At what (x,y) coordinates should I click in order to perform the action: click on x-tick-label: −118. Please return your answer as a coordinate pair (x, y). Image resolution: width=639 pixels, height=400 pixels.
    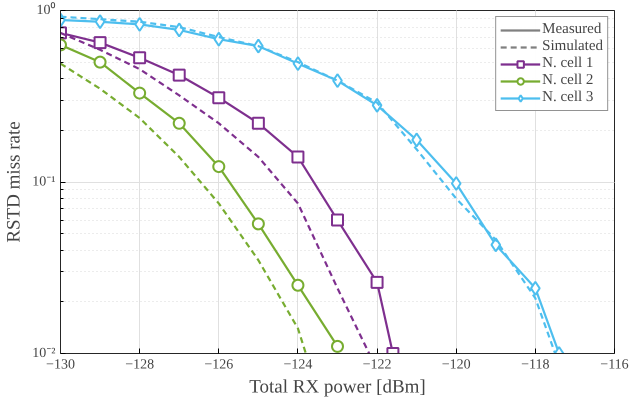
    Looking at the image, I should click on (535, 365).